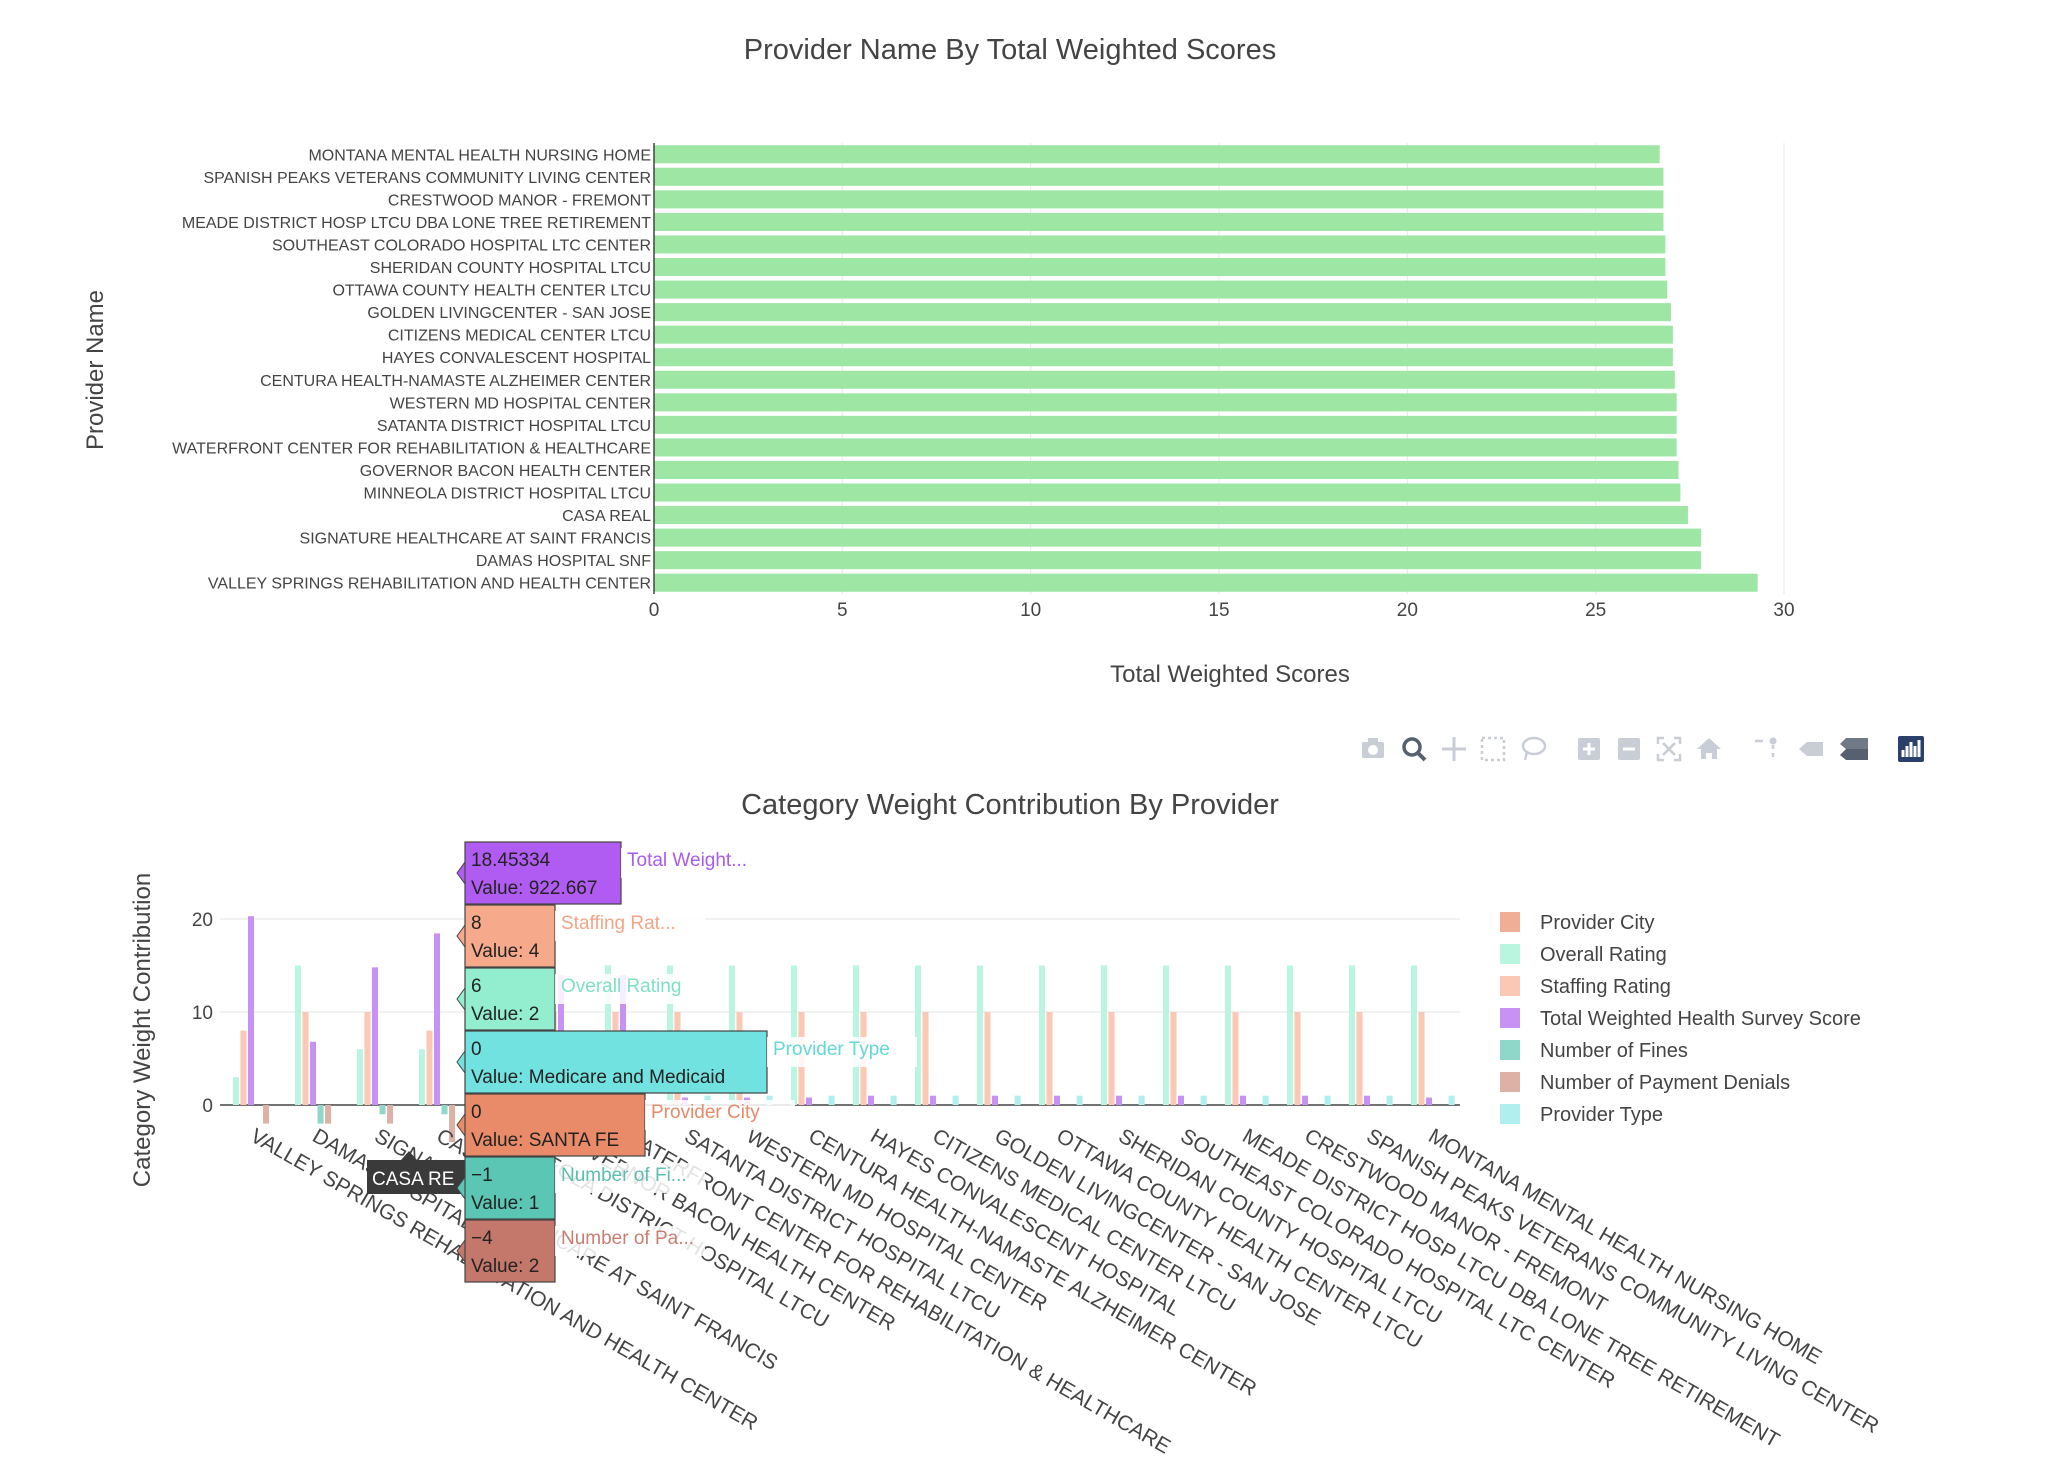 This screenshot has height=1470, width=2048. Describe the element at coordinates (390, 1114) in the screenshot. I see `bottom-bar-number-of-payment-denials-signature-healthcare-at-saint-francis` at that location.